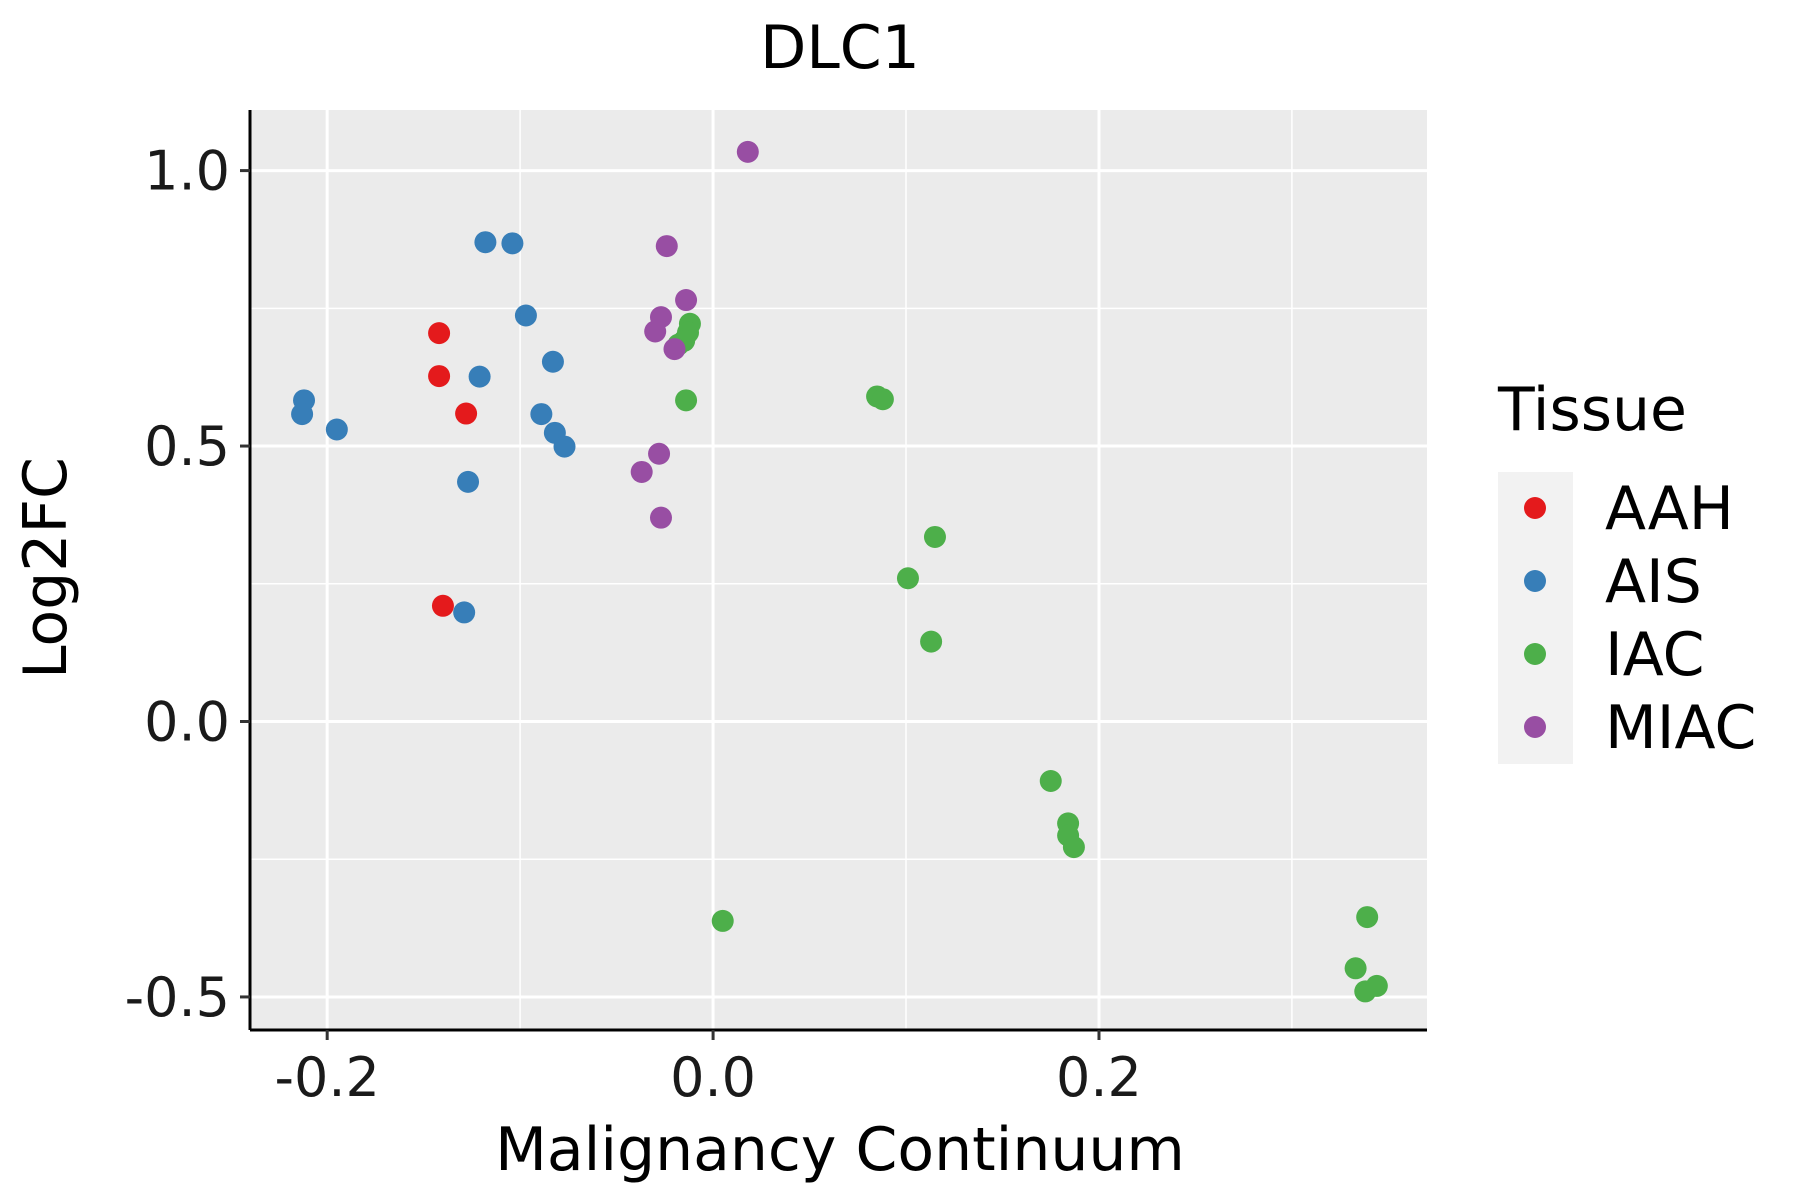  Describe the element at coordinates (1535, 581) in the screenshot. I see `legend-key-ais` at that location.